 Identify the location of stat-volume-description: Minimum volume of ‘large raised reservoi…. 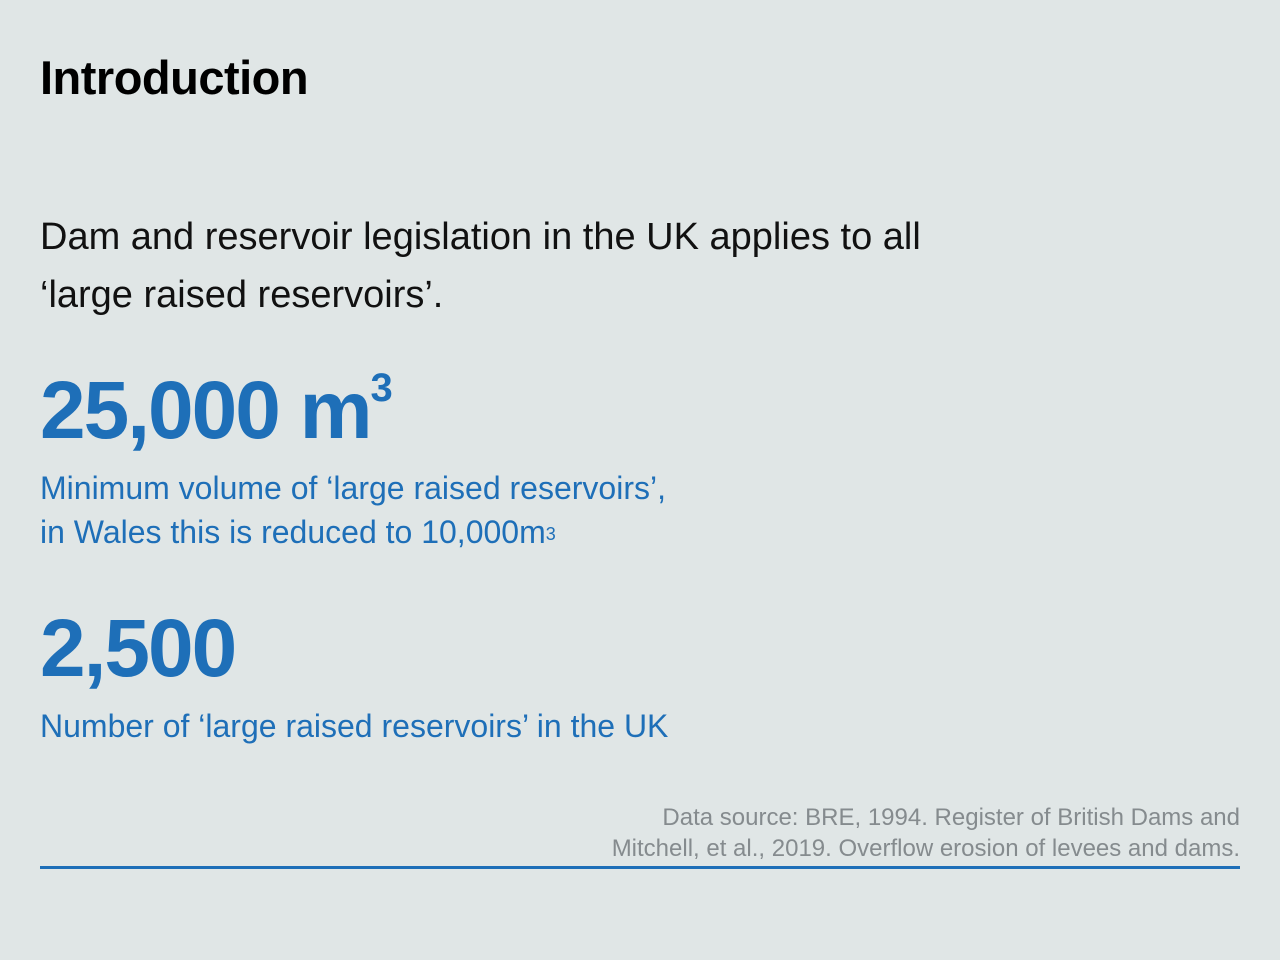
(490, 510).